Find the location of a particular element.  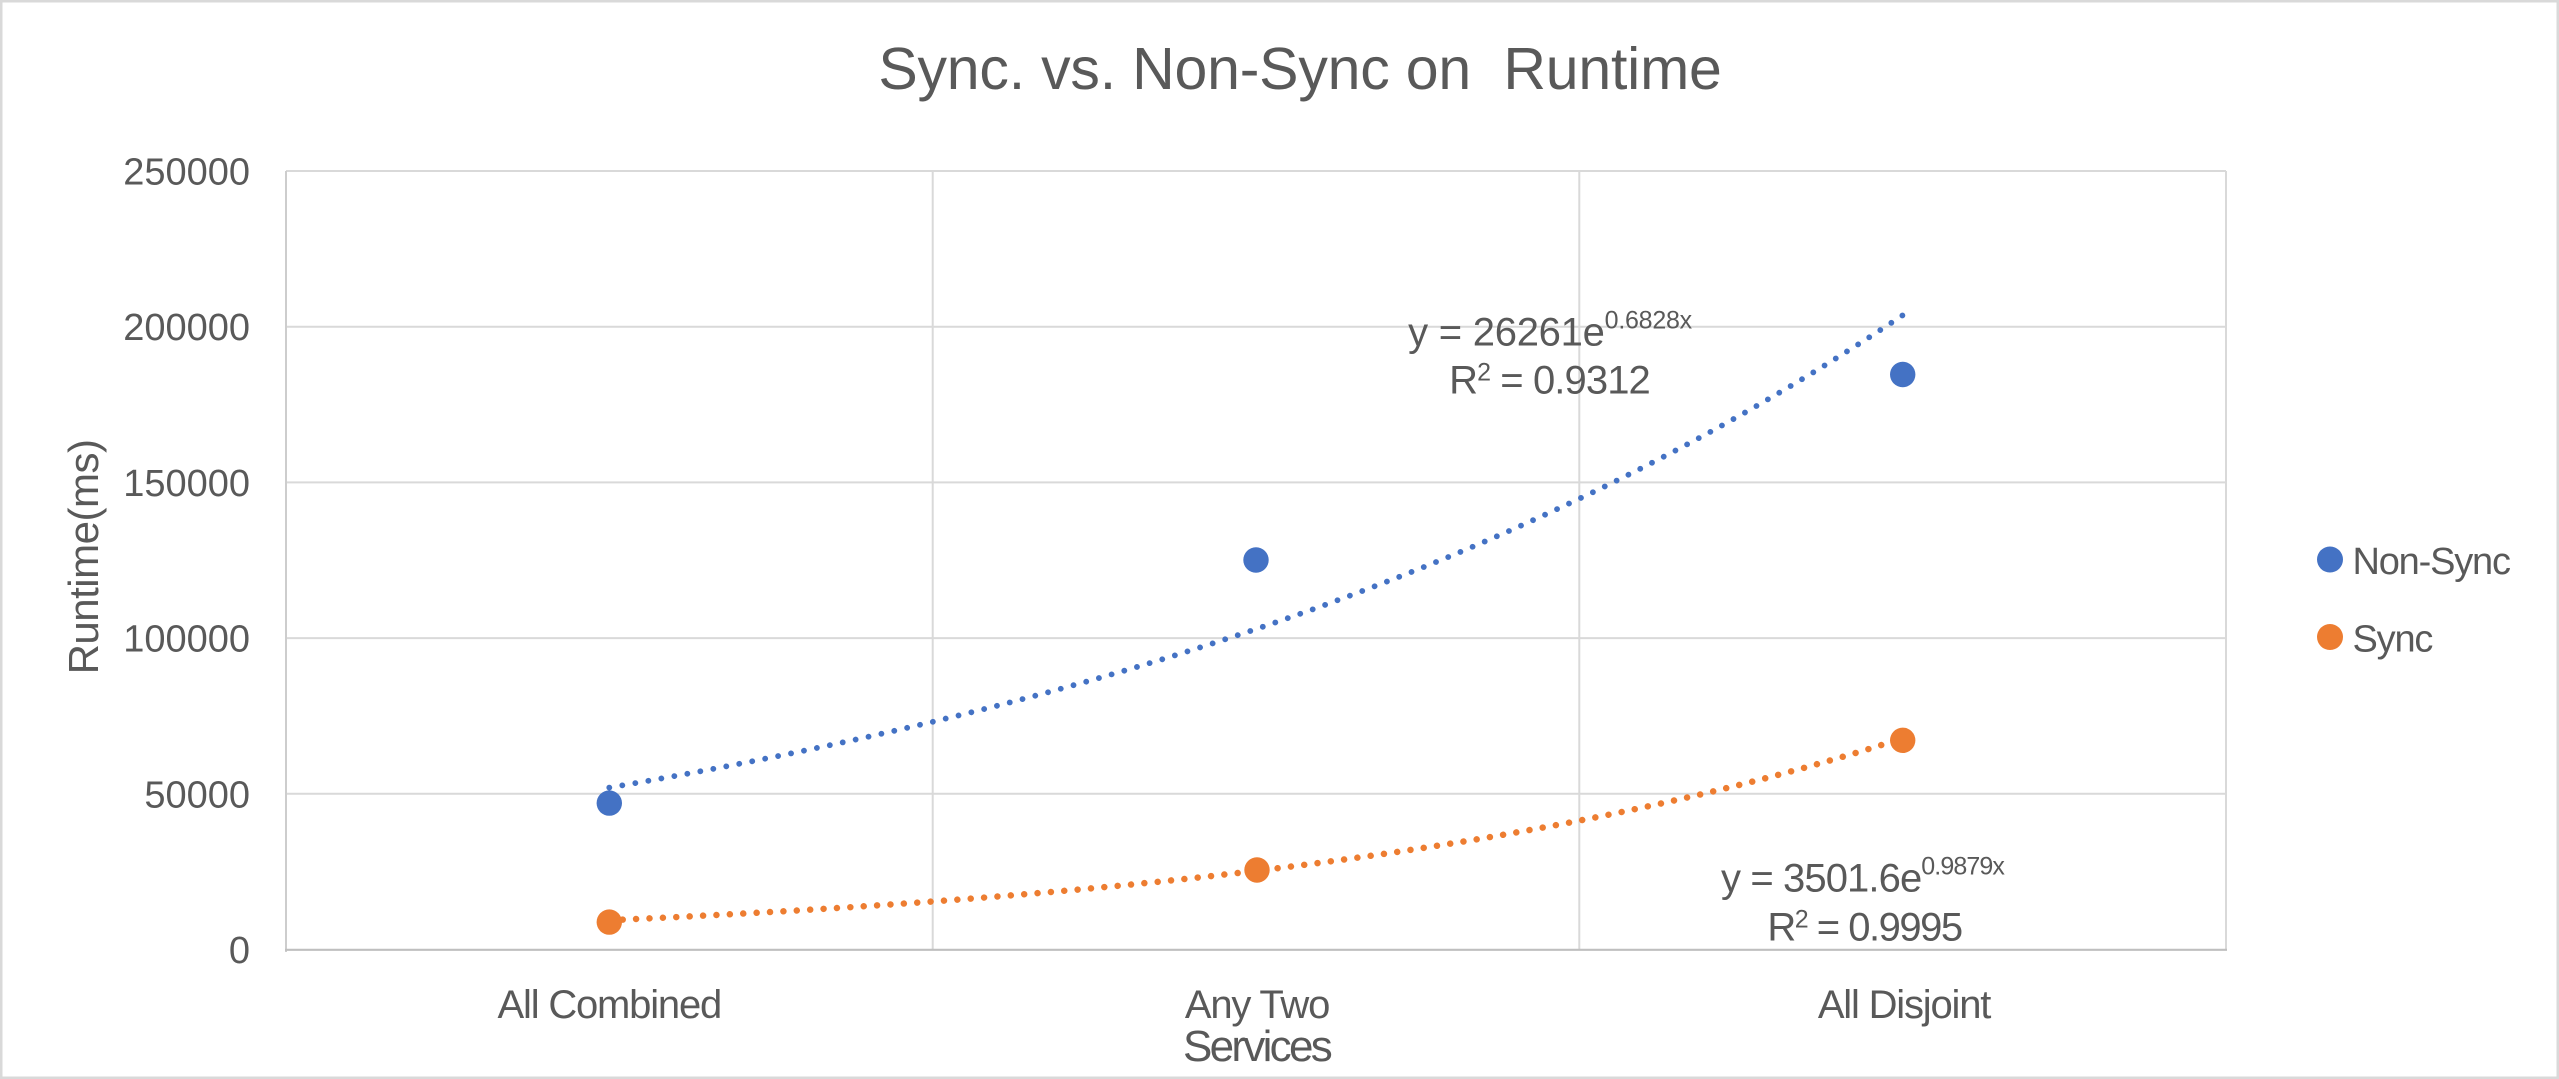

svg-text: 50000 is located at coordinates (197, 795).